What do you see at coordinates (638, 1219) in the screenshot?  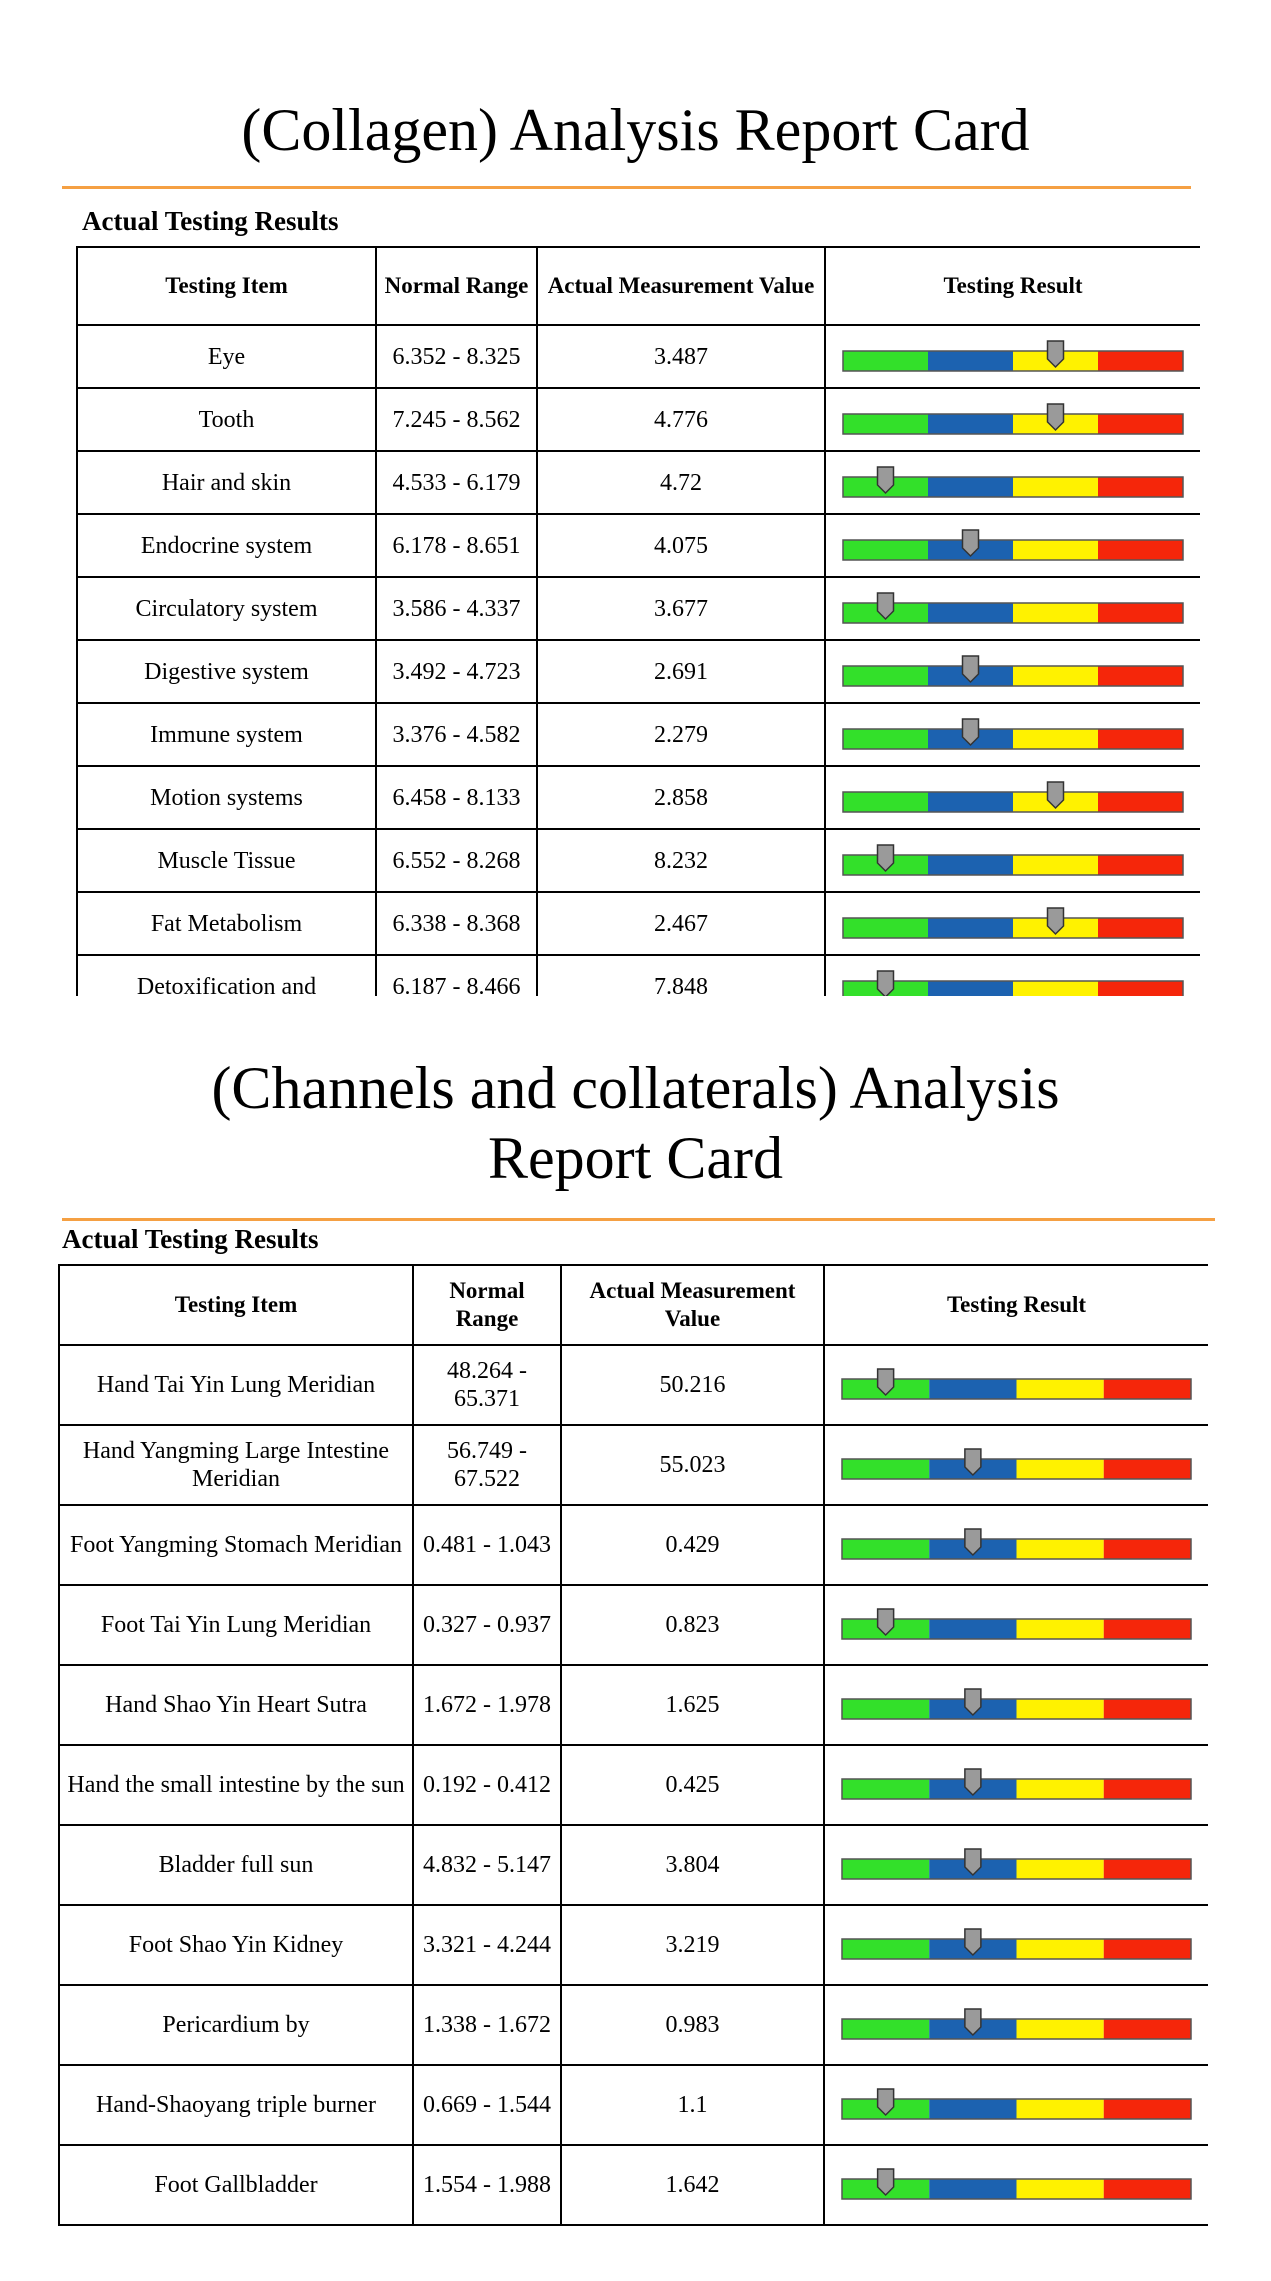 I see `title-rule` at bounding box center [638, 1219].